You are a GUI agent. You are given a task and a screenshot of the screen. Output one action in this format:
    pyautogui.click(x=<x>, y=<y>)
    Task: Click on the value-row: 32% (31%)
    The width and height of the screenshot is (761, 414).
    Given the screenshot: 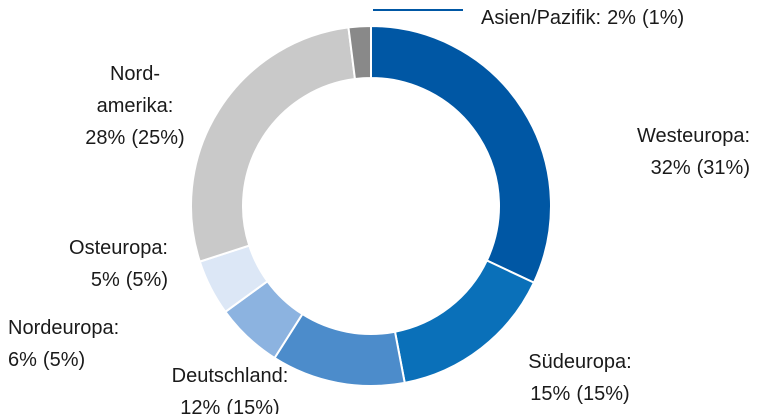 What is the action you would take?
    pyautogui.click(x=655, y=168)
    